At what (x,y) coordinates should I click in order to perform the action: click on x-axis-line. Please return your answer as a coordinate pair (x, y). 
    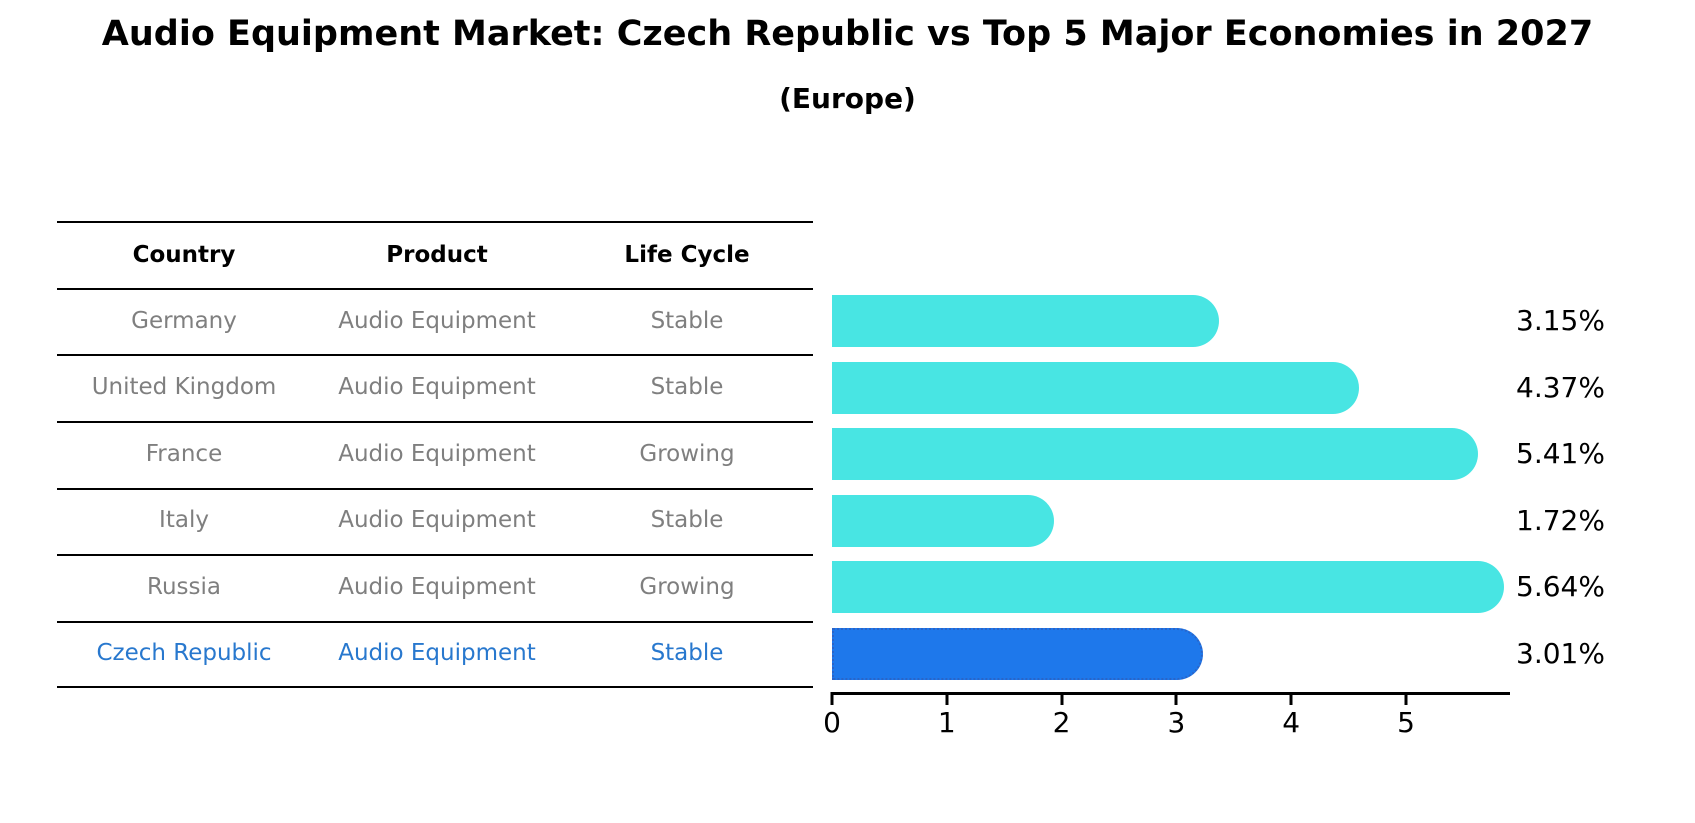
    Looking at the image, I should click on (1171, 693).